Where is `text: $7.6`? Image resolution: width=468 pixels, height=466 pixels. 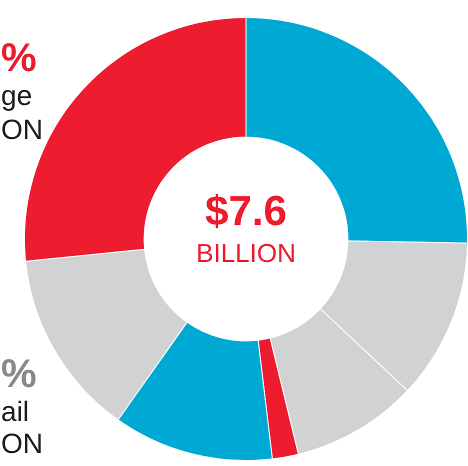
text: $7.6 is located at coordinates (246, 210).